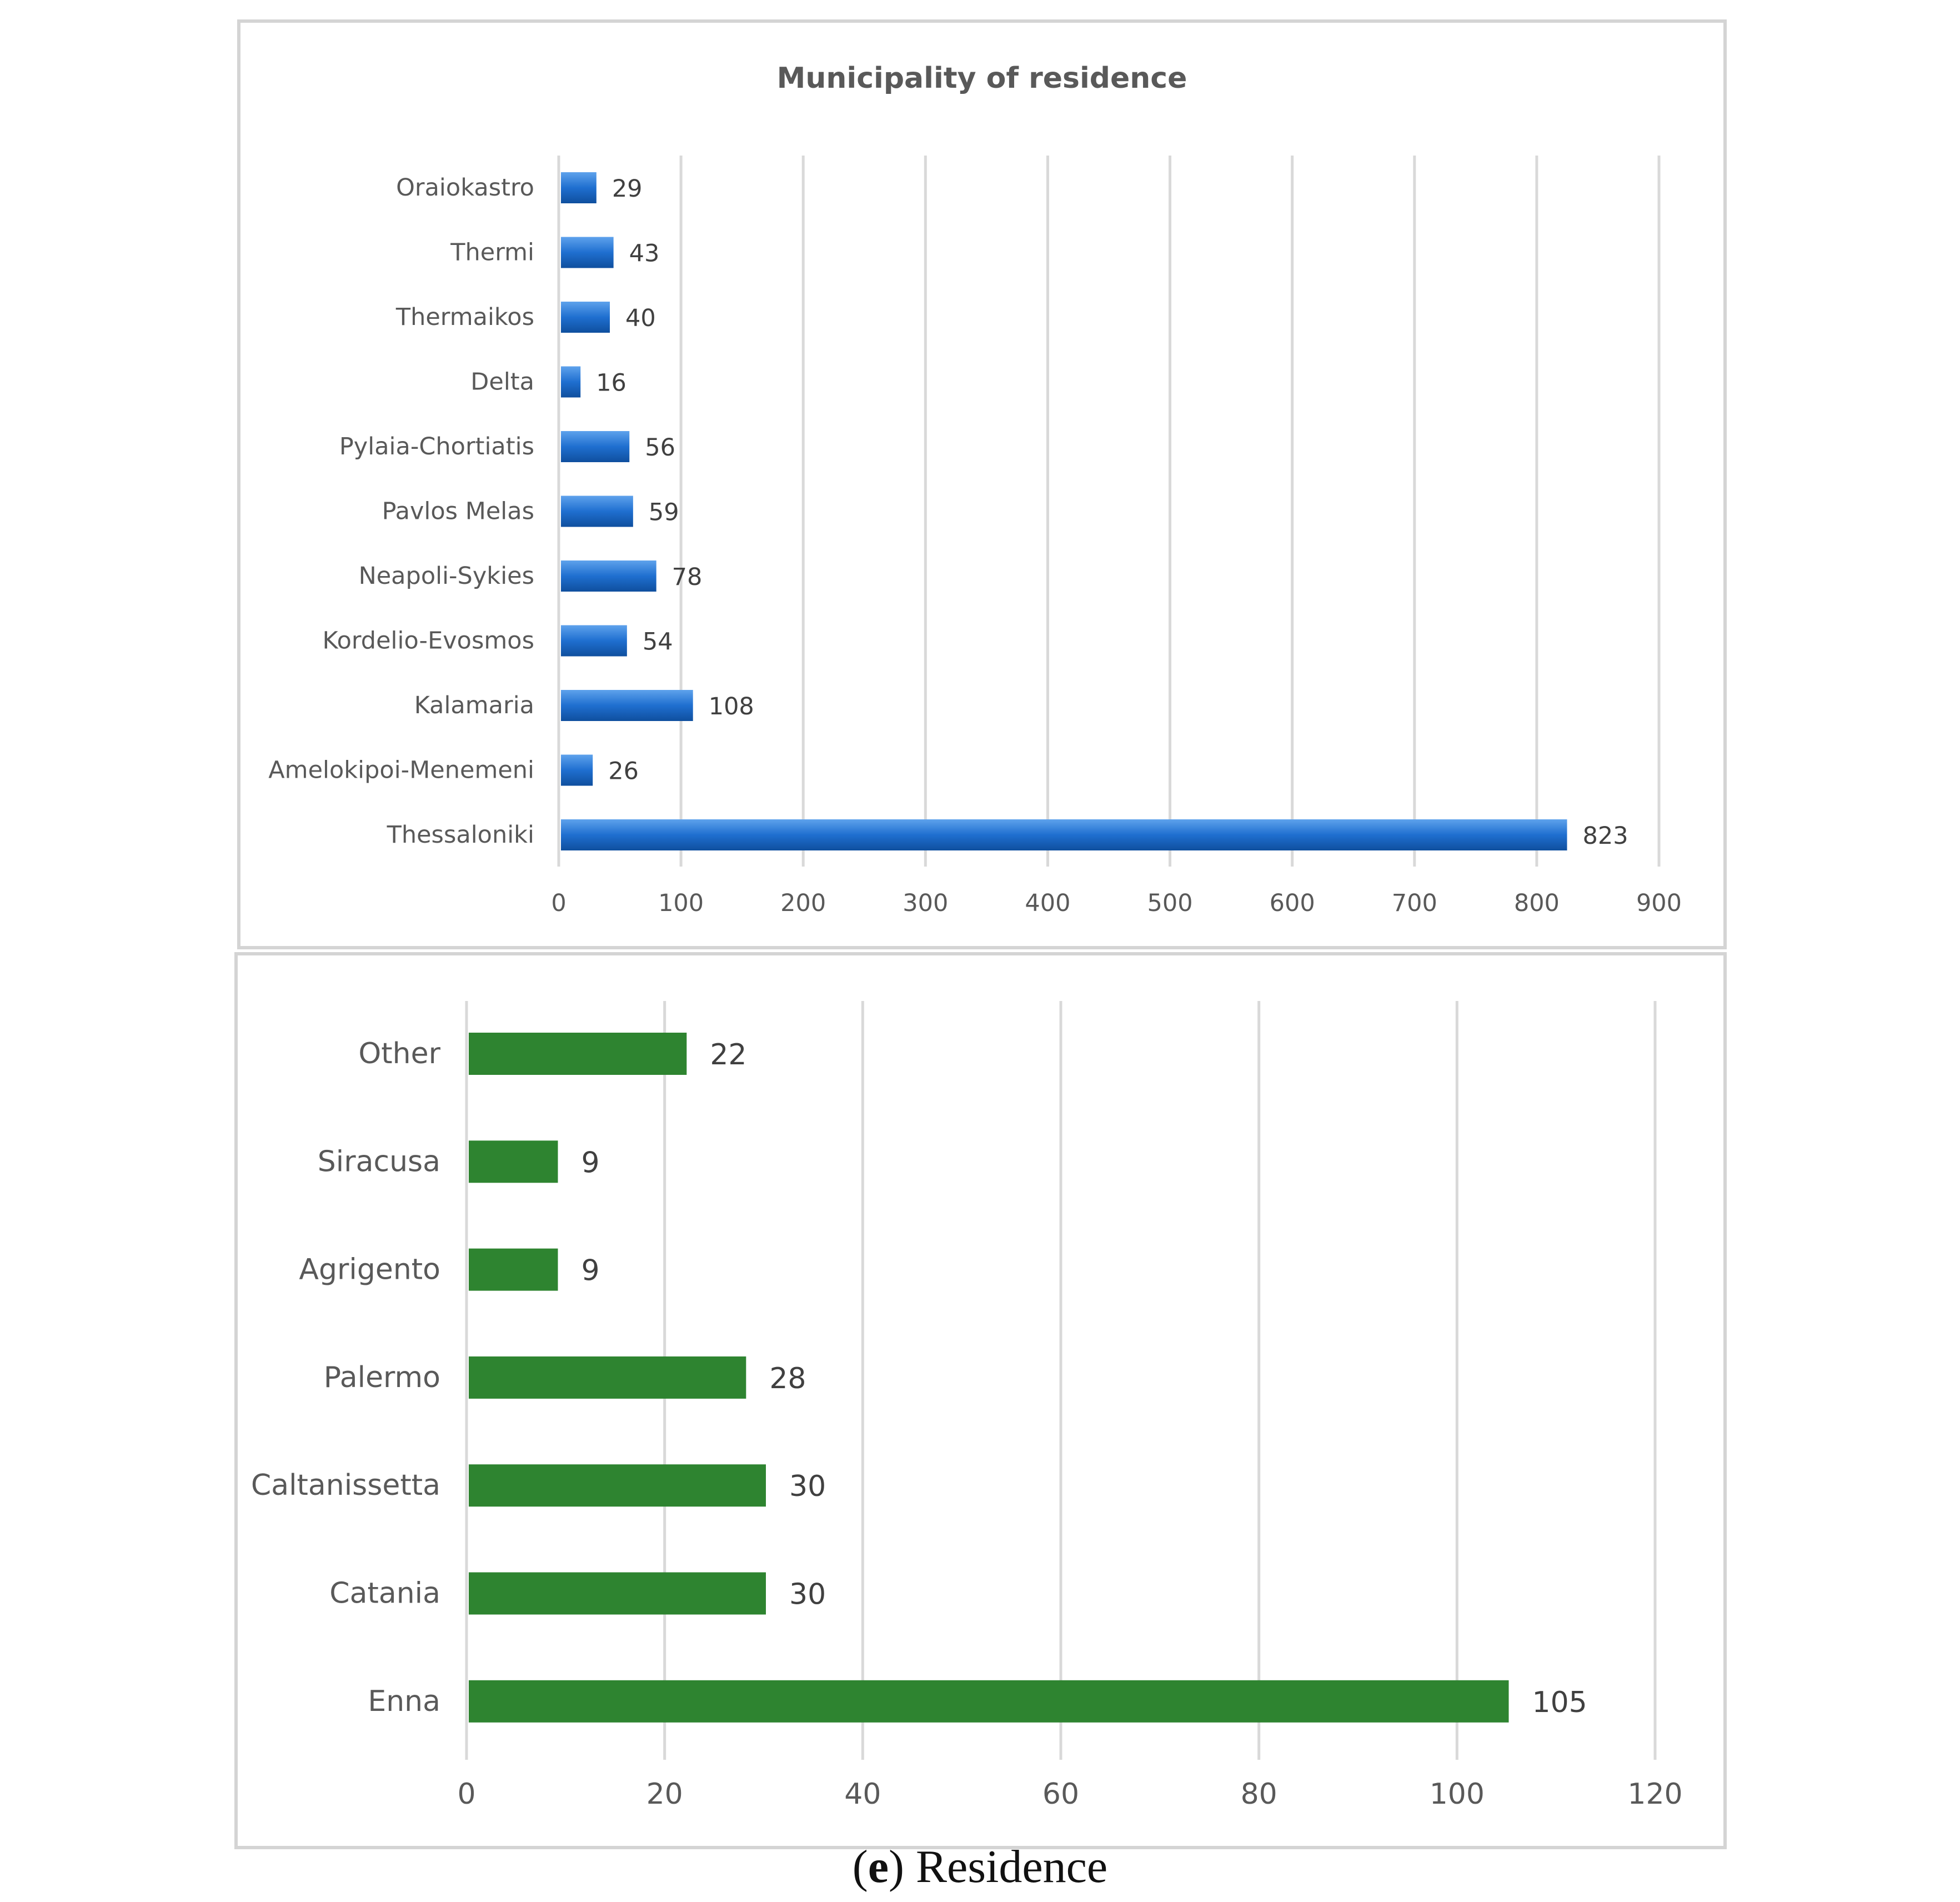 This screenshot has height=1902, width=1960. Describe the element at coordinates (664, 513) in the screenshot. I see `data-label: 59` at that location.